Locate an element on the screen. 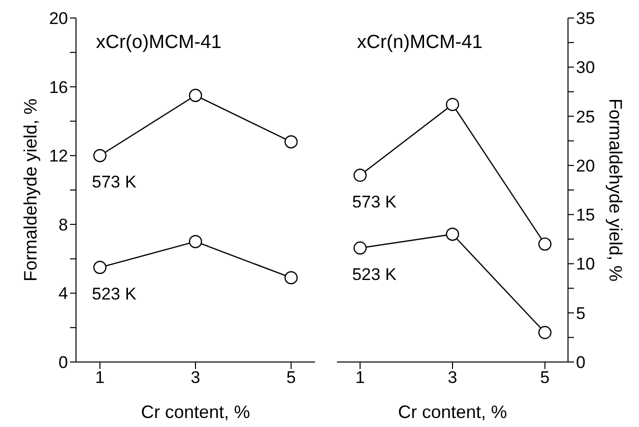 This screenshot has height=427, width=639. y2-axis-title: Formaldehyde yield, % is located at coordinates (616, 190).